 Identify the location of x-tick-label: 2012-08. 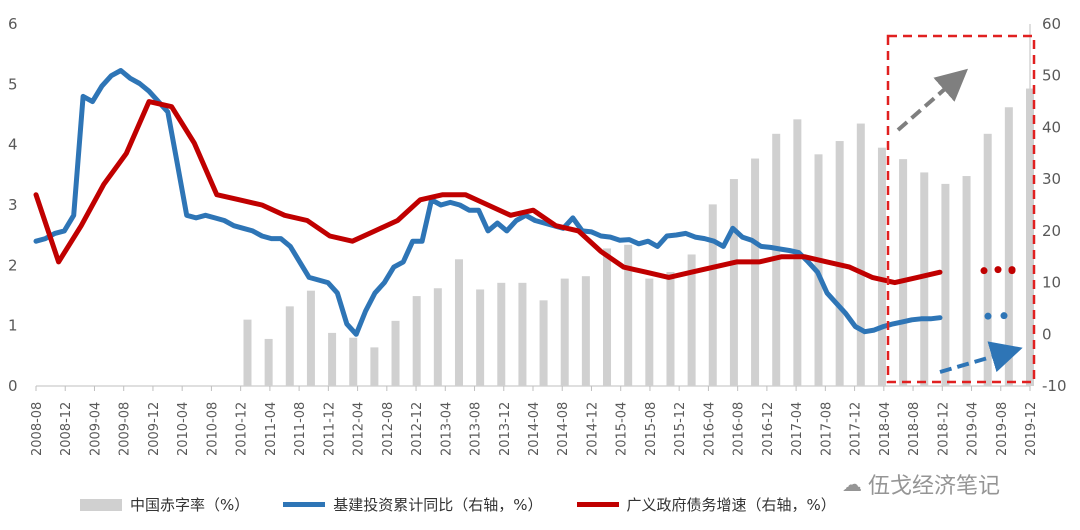
(388, 429).